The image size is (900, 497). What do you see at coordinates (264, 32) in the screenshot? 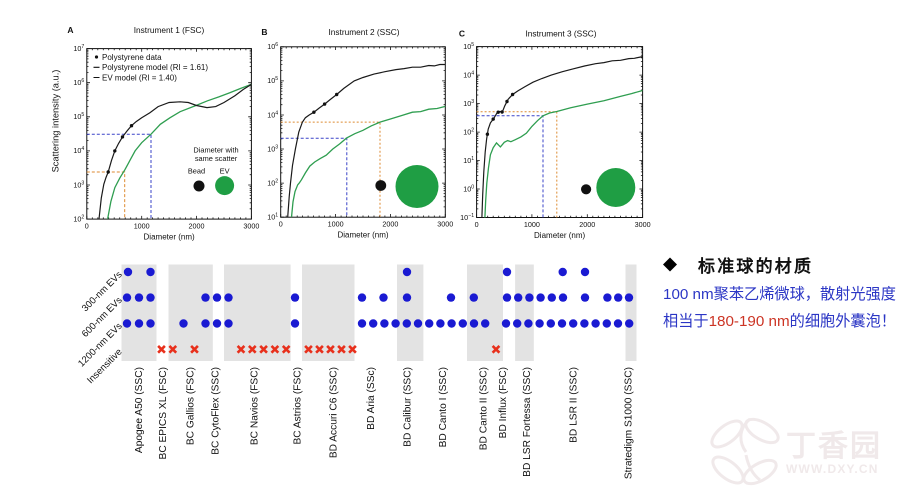
I see `svg-text: B` at bounding box center [264, 32].